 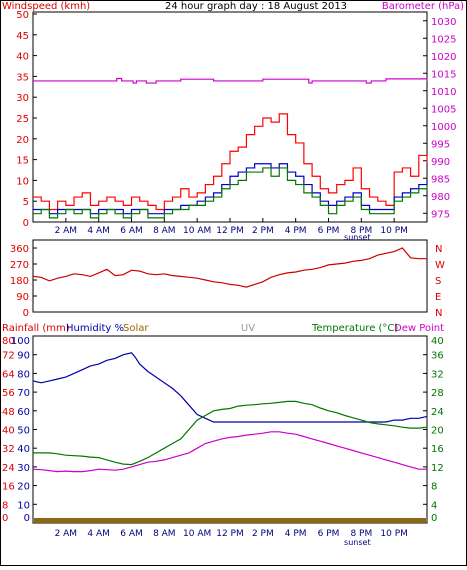 I want to click on barometer-tick-label: 985, so click(x=440, y=179).